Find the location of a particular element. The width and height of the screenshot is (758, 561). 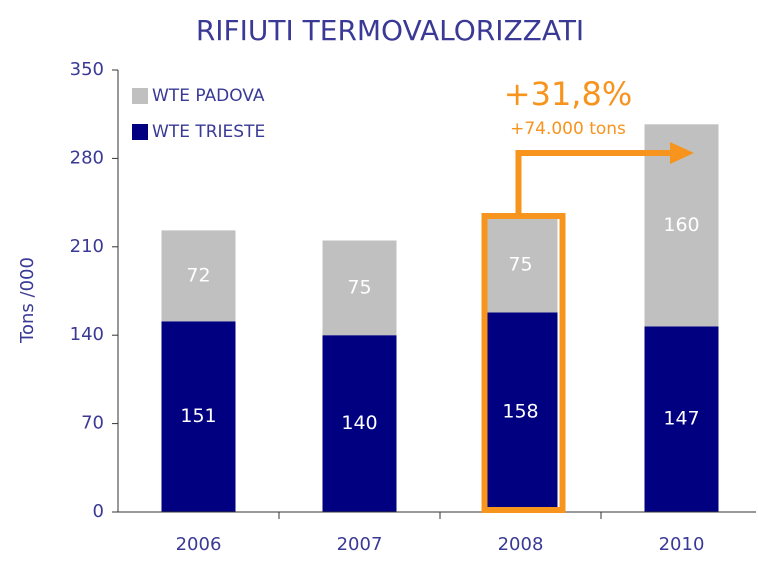

data-label: 151 is located at coordinates (198, 416).